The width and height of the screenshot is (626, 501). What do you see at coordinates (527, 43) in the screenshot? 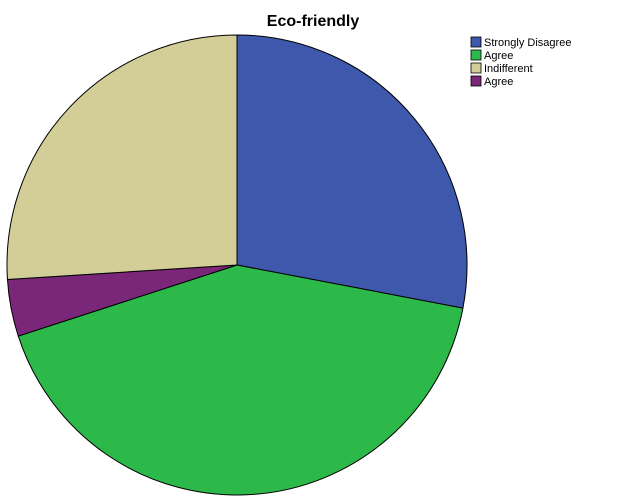
I see `legend-label: Strongly Disagree` at bounding box center [527, 43].